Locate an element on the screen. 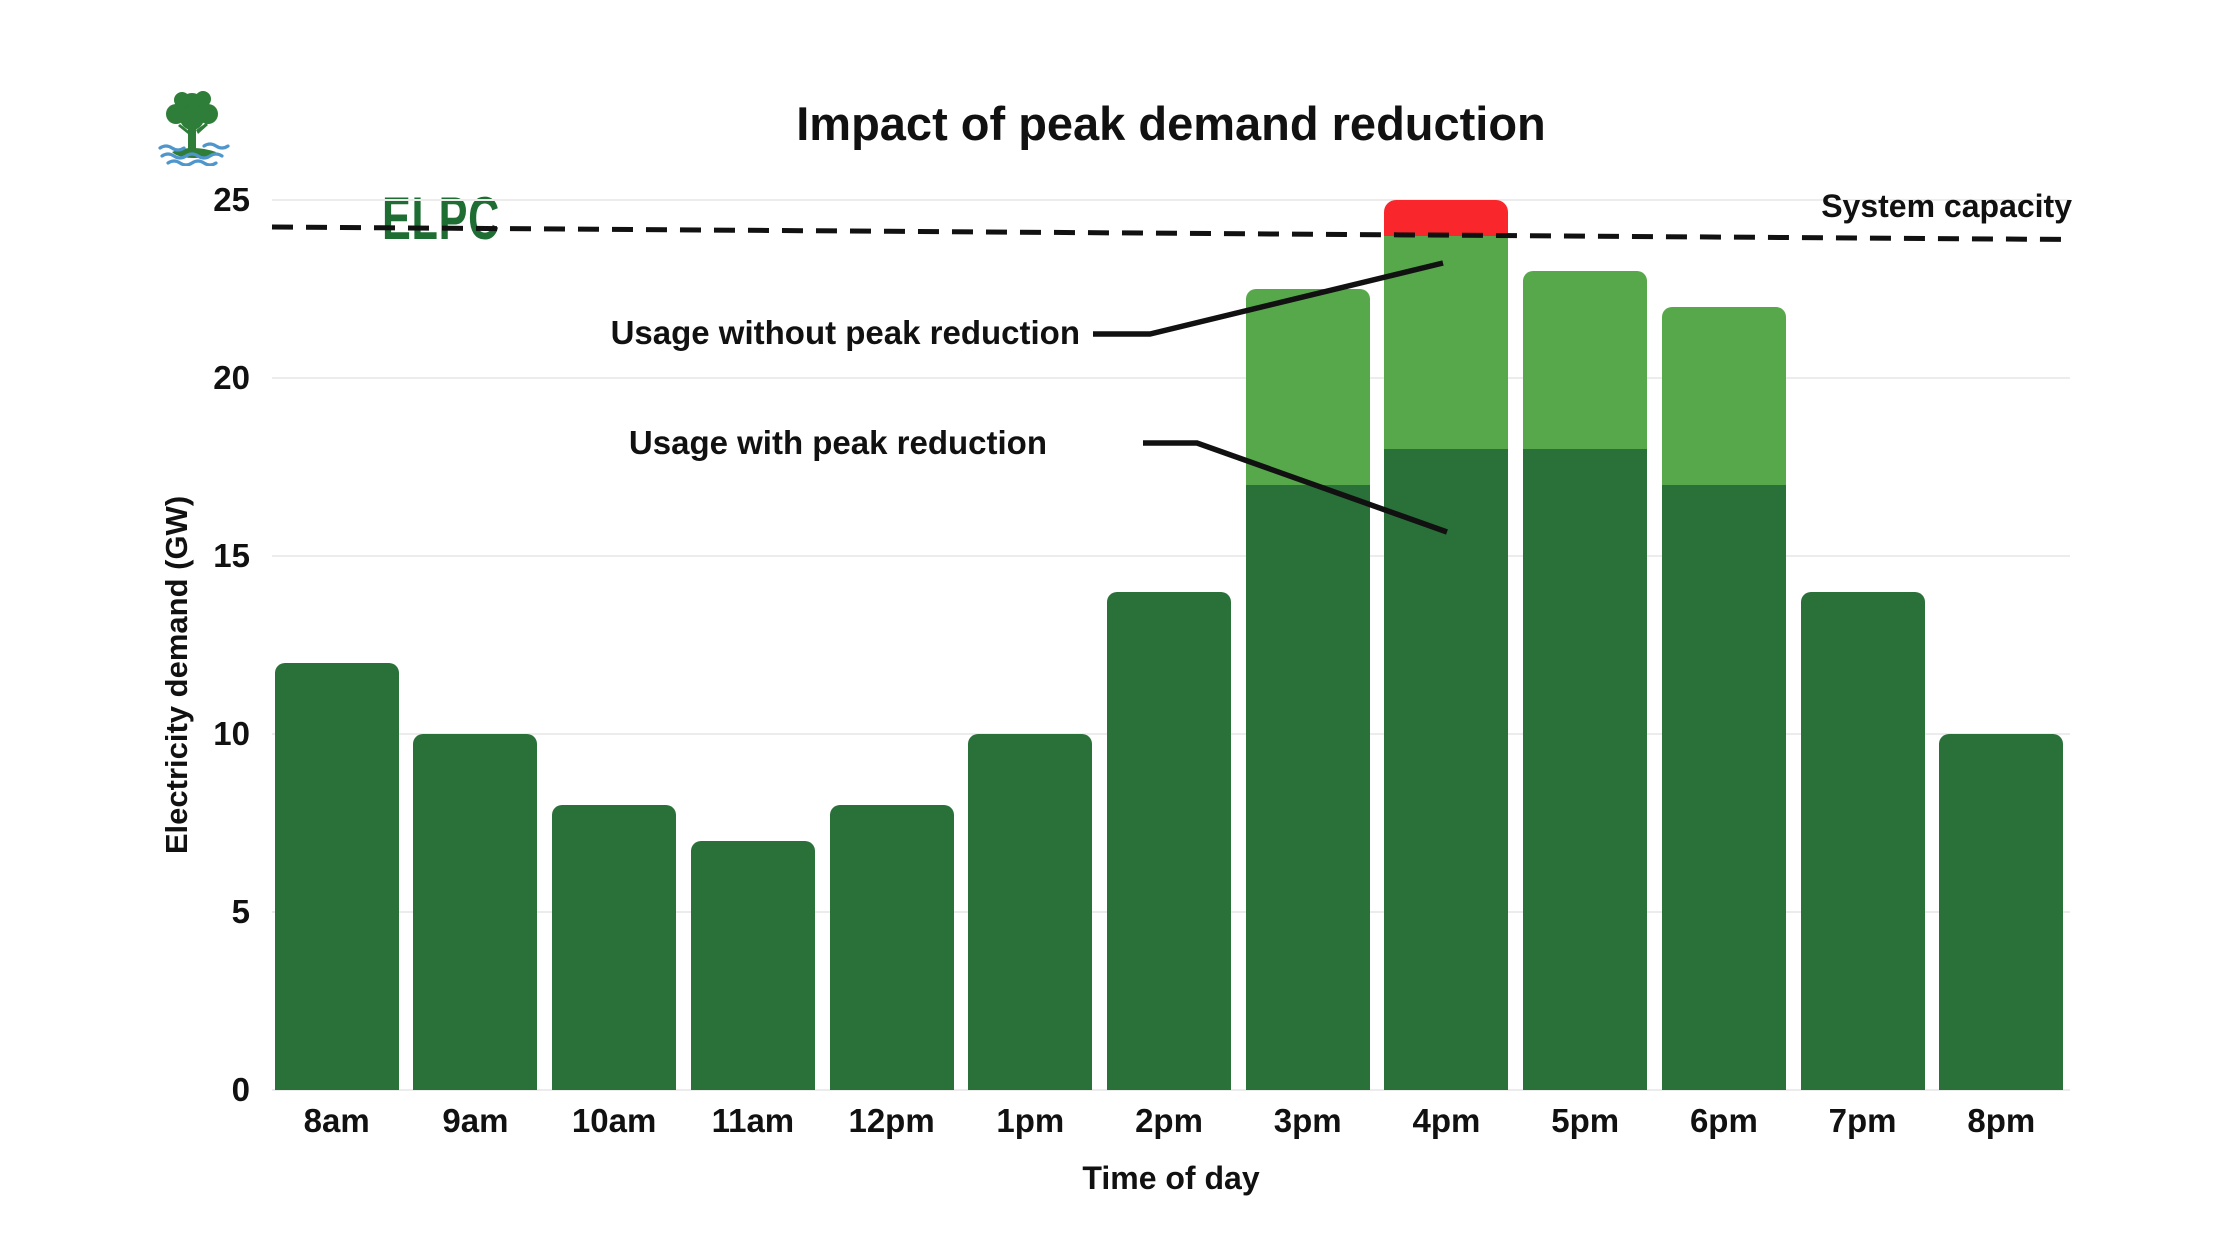 This screenshot has width=2240, height=1260. logo-group: ELPC is located at coordinates (328, 167).